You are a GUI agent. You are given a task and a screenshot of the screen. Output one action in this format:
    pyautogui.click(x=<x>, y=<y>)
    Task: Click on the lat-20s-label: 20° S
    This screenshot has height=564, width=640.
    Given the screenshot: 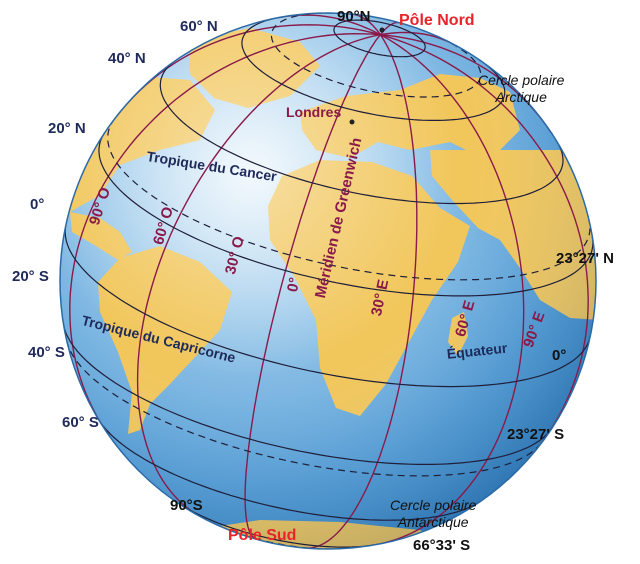 What is the action you would take?
    pyautogui.click(x=30, y=276)
    